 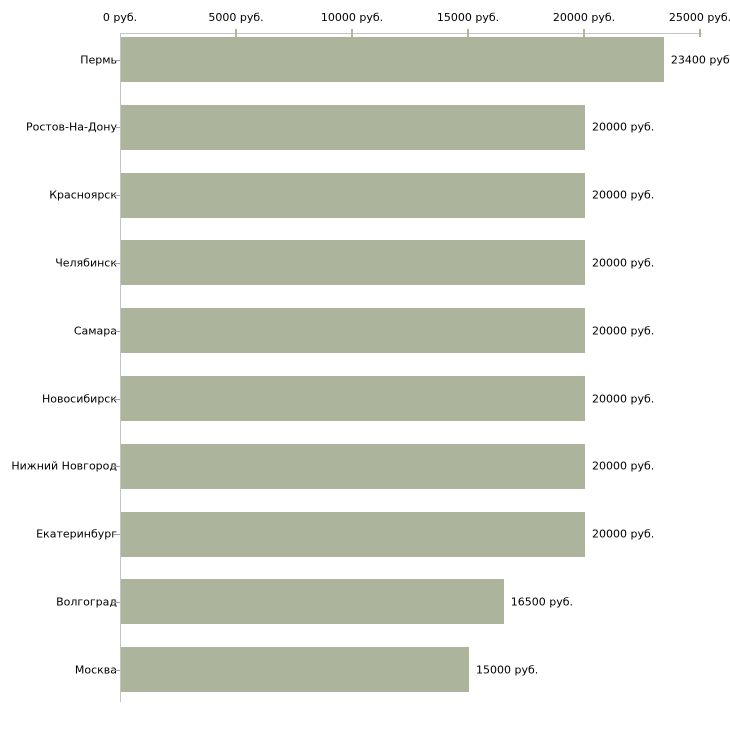 I want to click on category-label: Пермь, so click(x=98, y=59).